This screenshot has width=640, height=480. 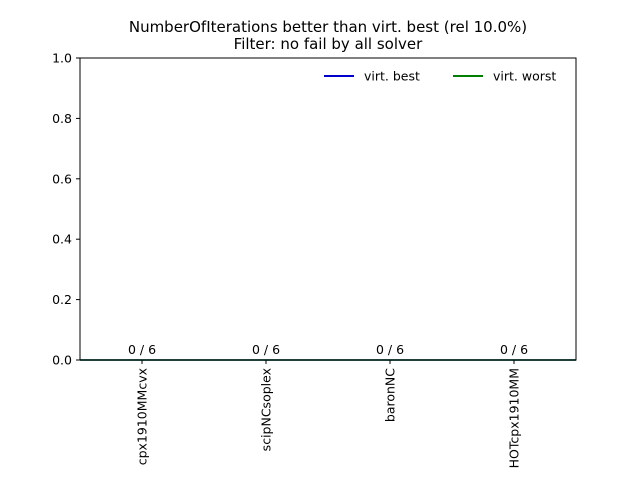 I want to click on bar-labels-group: 0 / 6 0 / 6 0 / 6 0 / 6, so click(x=328, y=349).